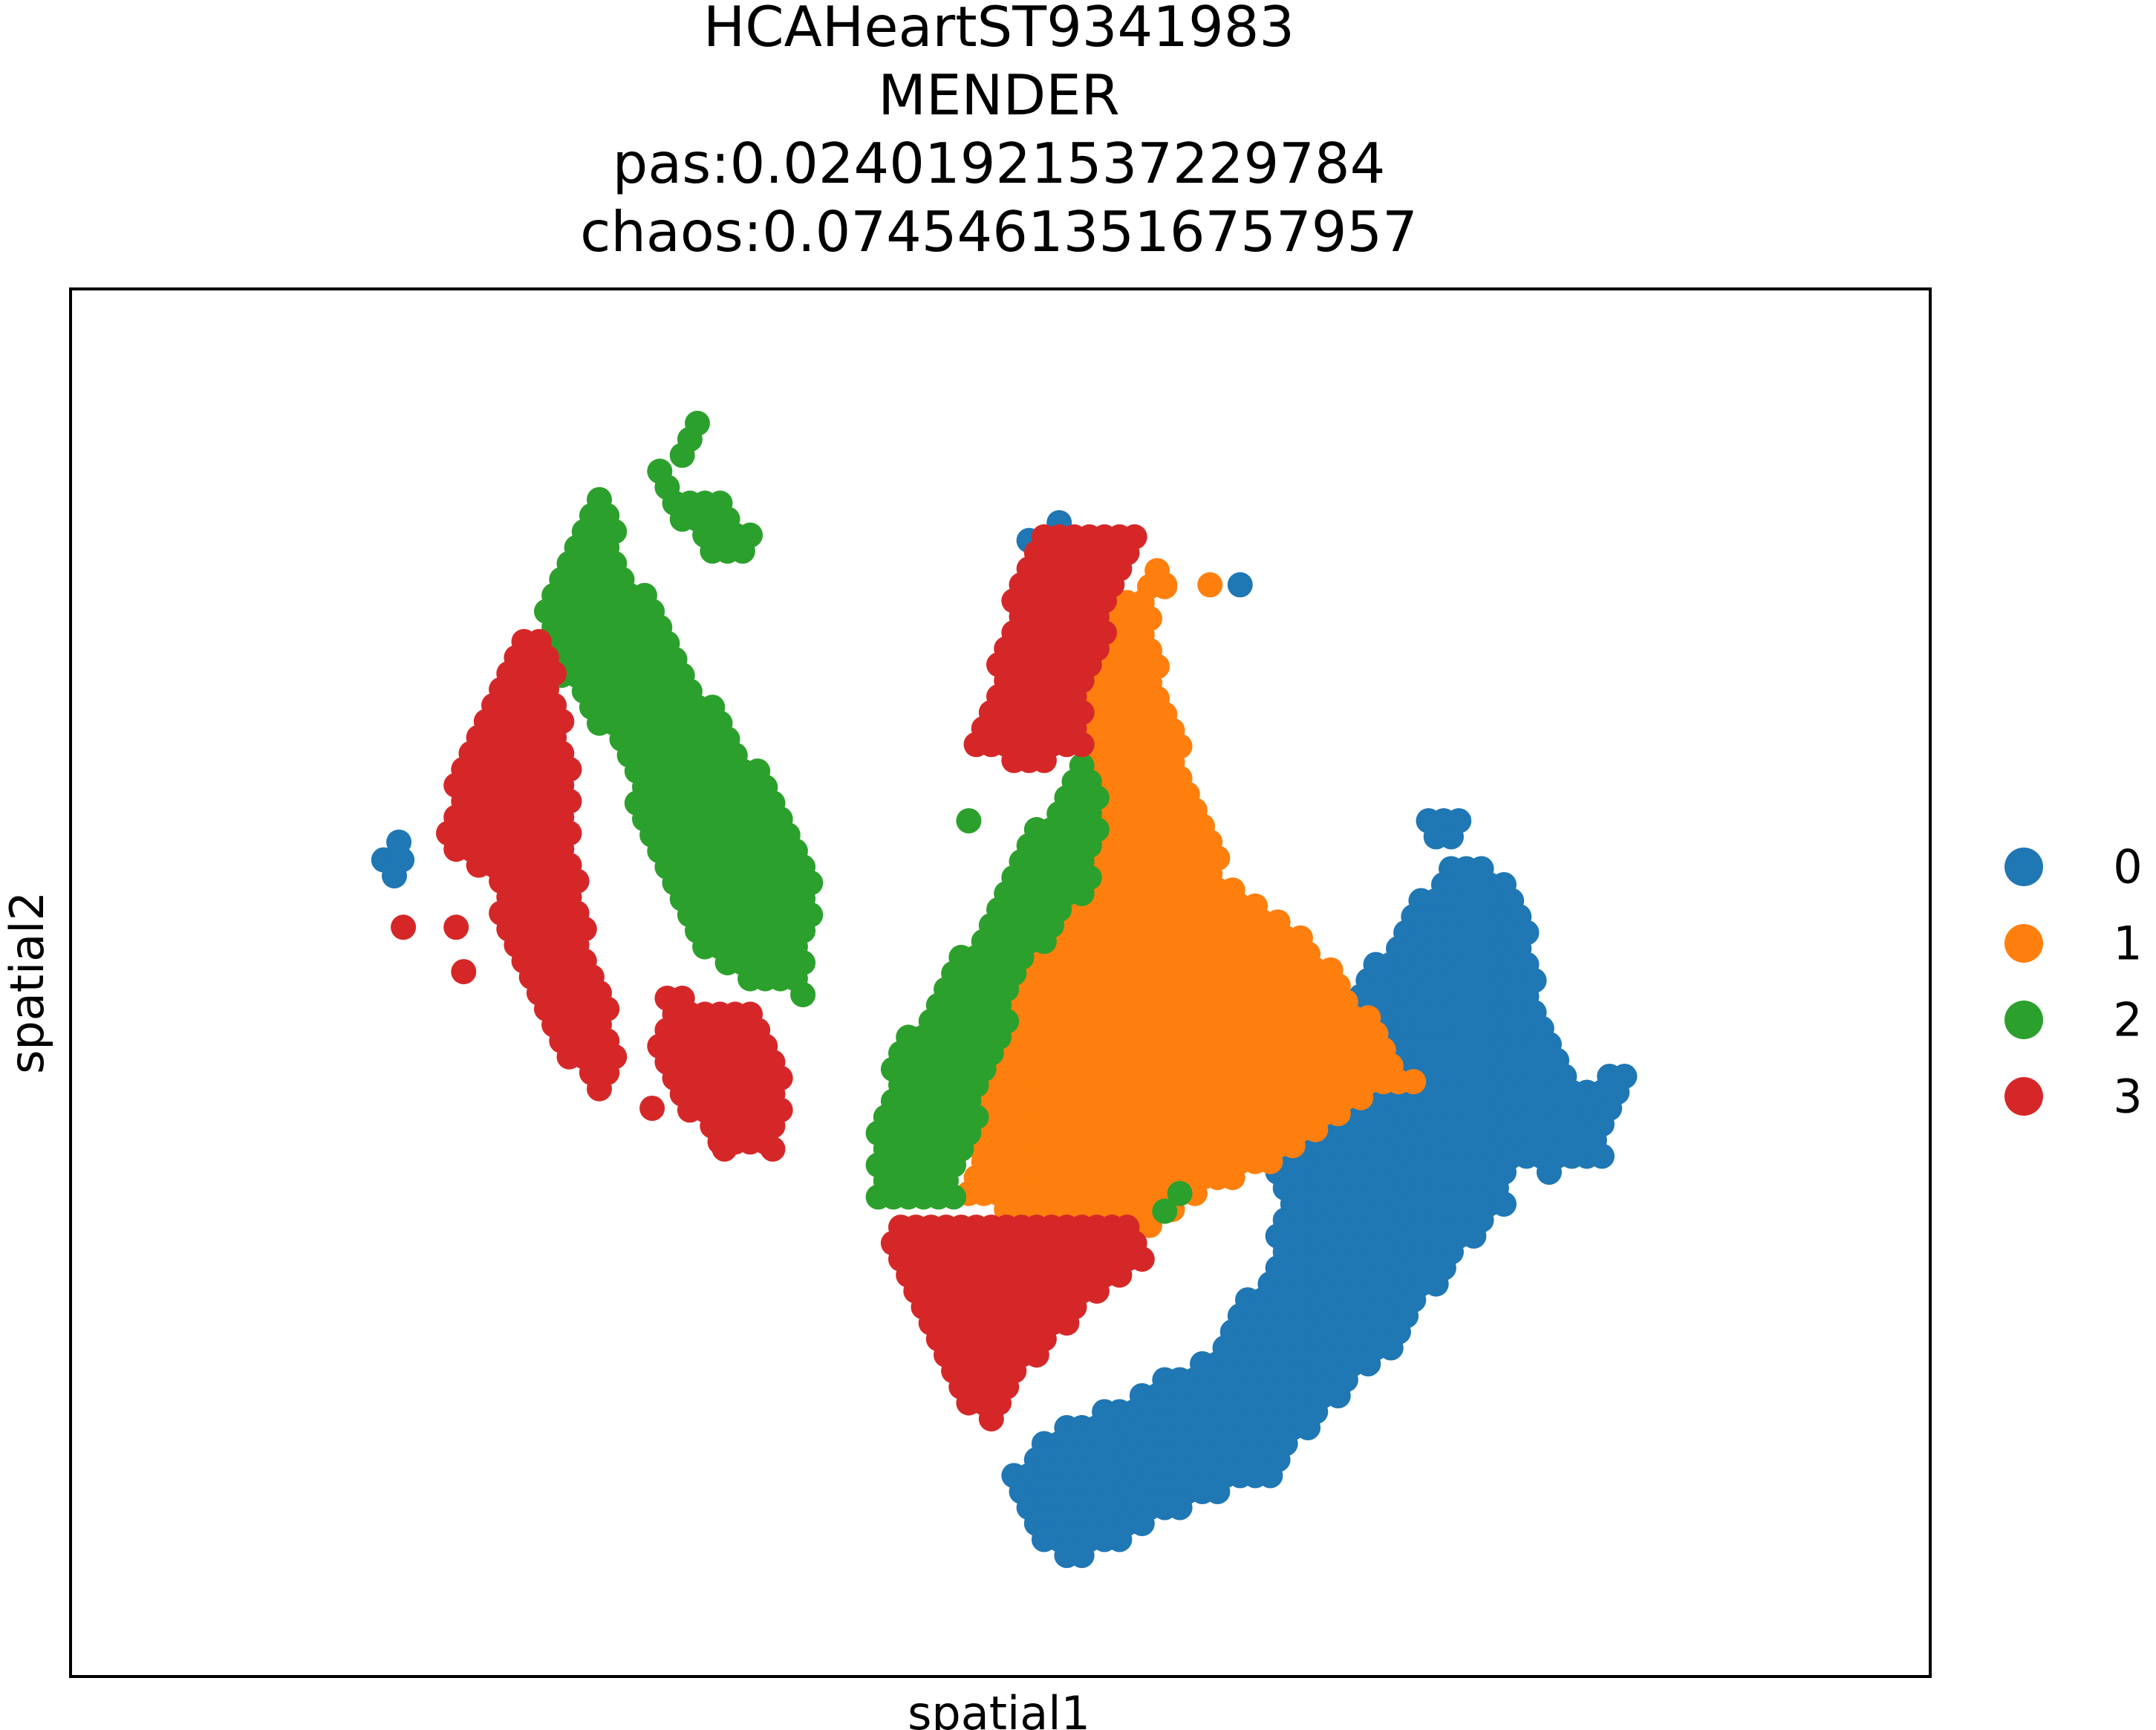  I want to click on y-axis-label: spatial2, so click(27, 982).